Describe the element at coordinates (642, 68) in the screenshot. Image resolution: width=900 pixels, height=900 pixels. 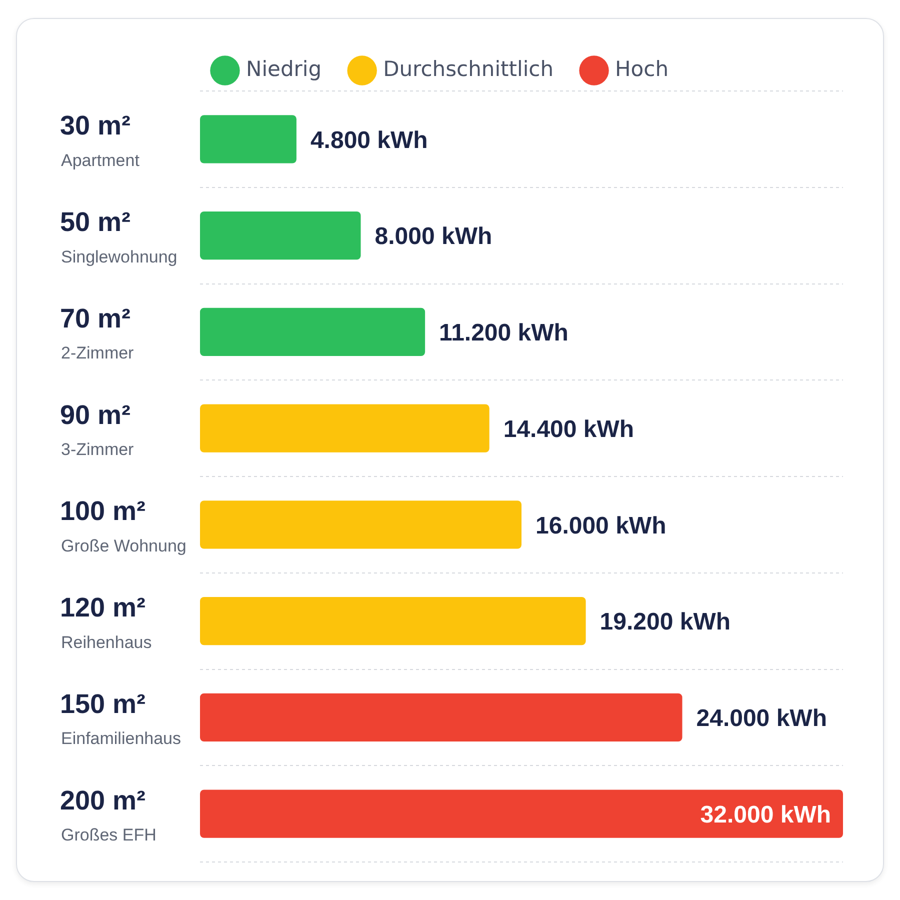
I see `legend-label: Hoch` at that location.